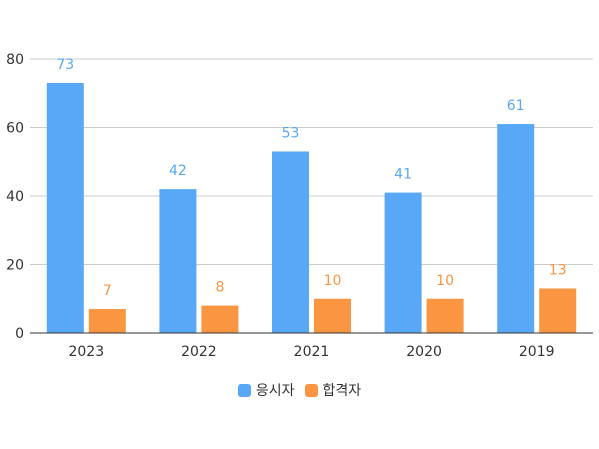  I want to click on y-axis-ticks: 0 20 40 60 80, so click(15, 197).